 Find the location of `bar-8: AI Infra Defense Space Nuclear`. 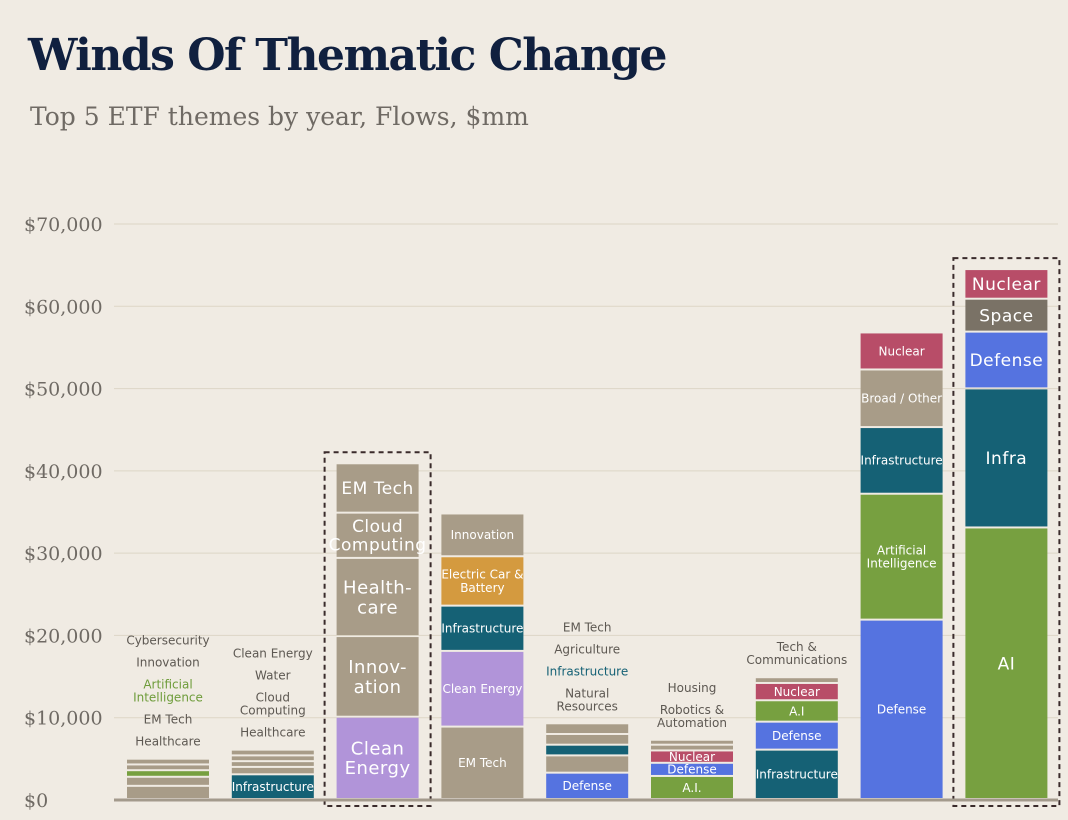

bar-8: AI Infra Defense Space Nuclear is located at coordinates (1006, 532).